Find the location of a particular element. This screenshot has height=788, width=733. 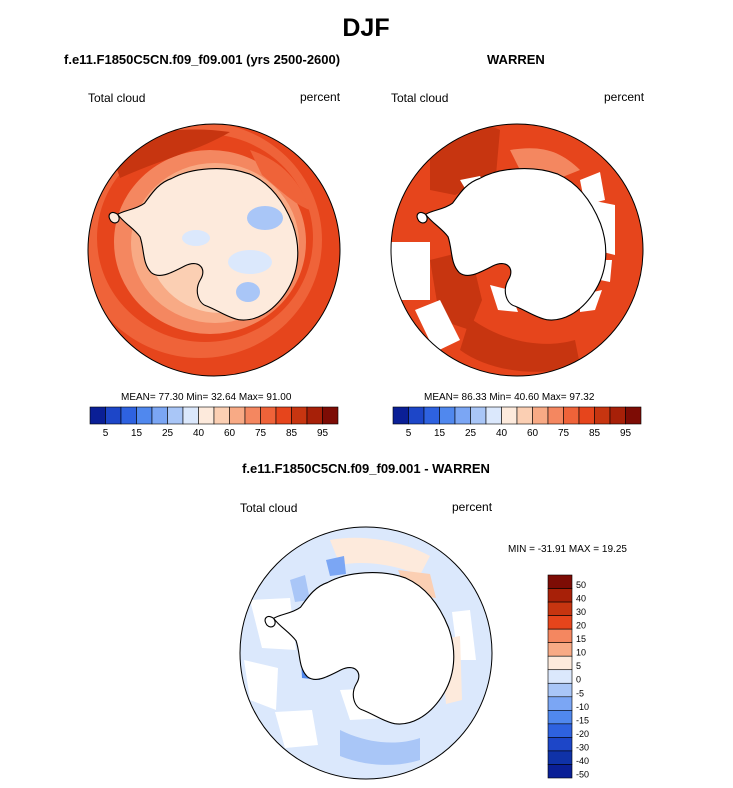

panel3-right-label: percent is located at coordinates (472, 507).